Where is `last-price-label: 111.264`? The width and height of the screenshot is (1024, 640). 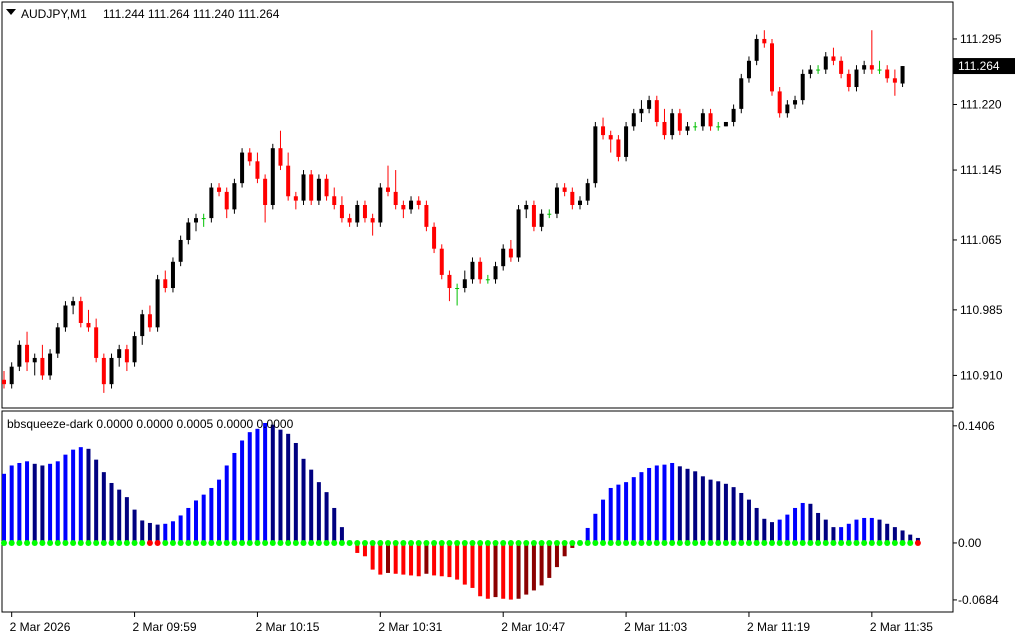
last-price-label: 111.264 is located at coordinates (979, 66).